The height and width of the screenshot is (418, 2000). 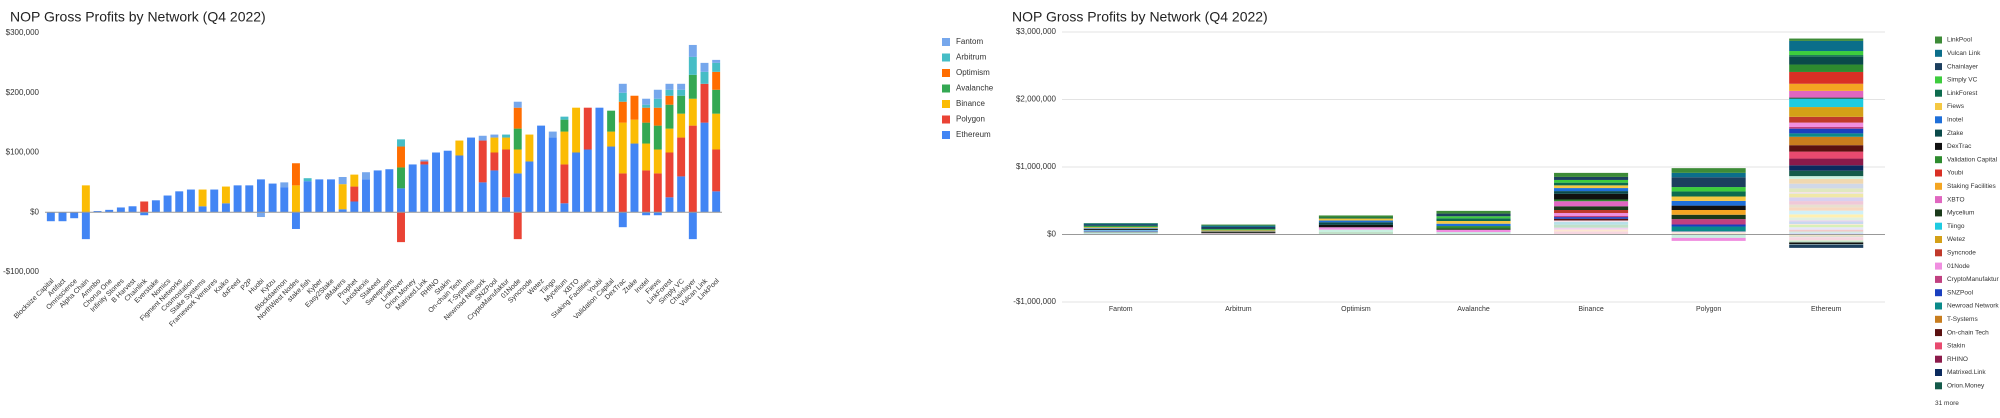 What do you see at coordinates (1973, 279) in the screenshot?
I see `legend-label: CryptoManufaktur` at bounding box center [1973, 279].